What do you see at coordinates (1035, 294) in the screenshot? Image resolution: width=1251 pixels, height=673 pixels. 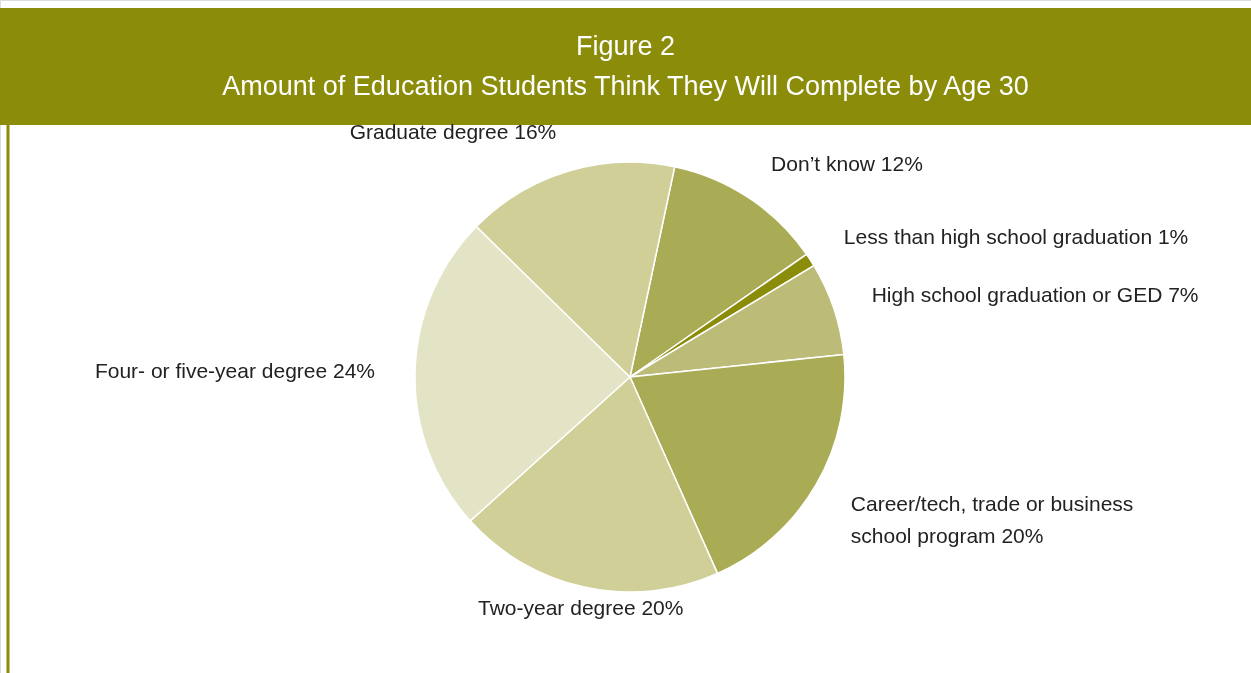 I see `slice-label: High school graduation or GED 7%` at bounding box center [1035, 294].